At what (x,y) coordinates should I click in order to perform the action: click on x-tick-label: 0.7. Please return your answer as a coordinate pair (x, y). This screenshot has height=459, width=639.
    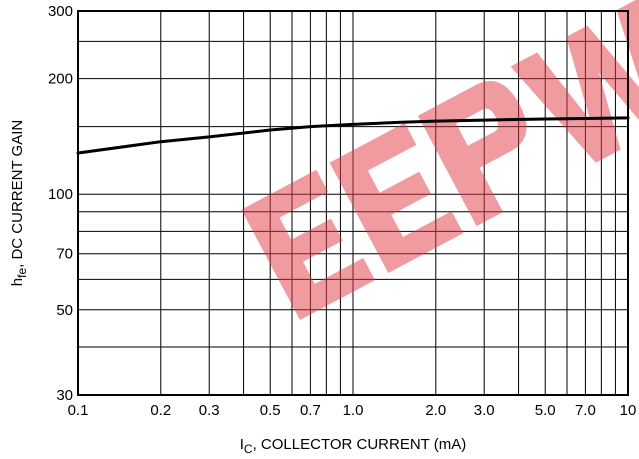
    Looking at the image, I should click on (310, 410).